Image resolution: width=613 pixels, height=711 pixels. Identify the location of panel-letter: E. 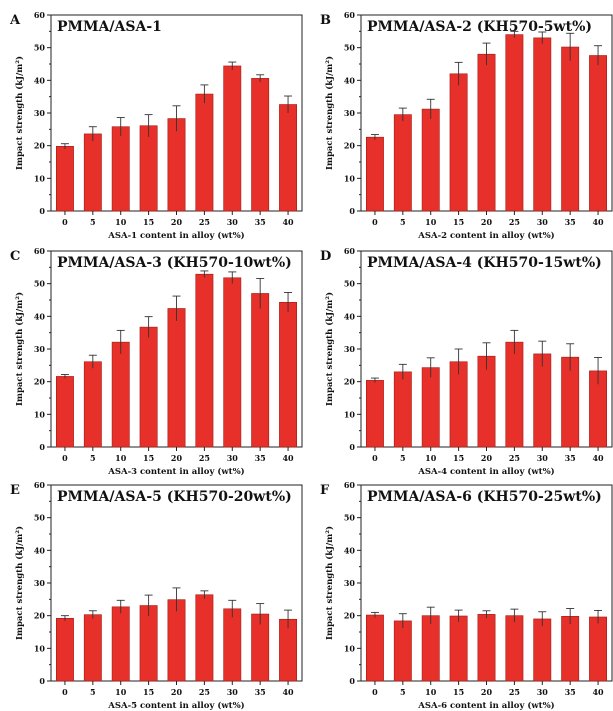
(15, 490).